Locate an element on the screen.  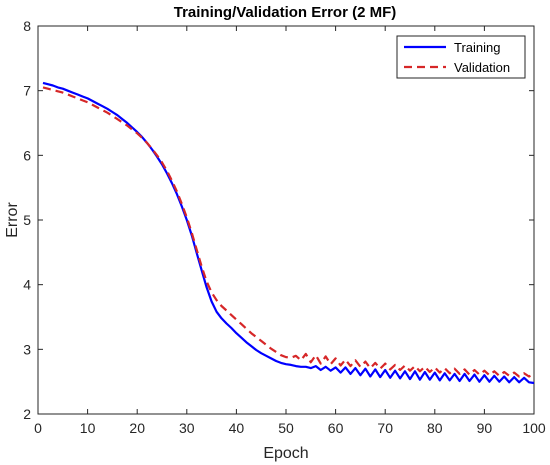
x-tick-label: 60 is located at coordinates (336, 428).